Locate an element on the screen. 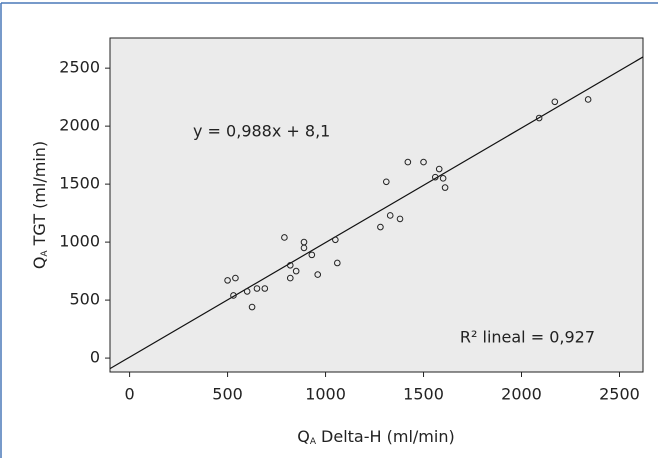  y-tick-label: 0 is located at coordinates (95, 357).